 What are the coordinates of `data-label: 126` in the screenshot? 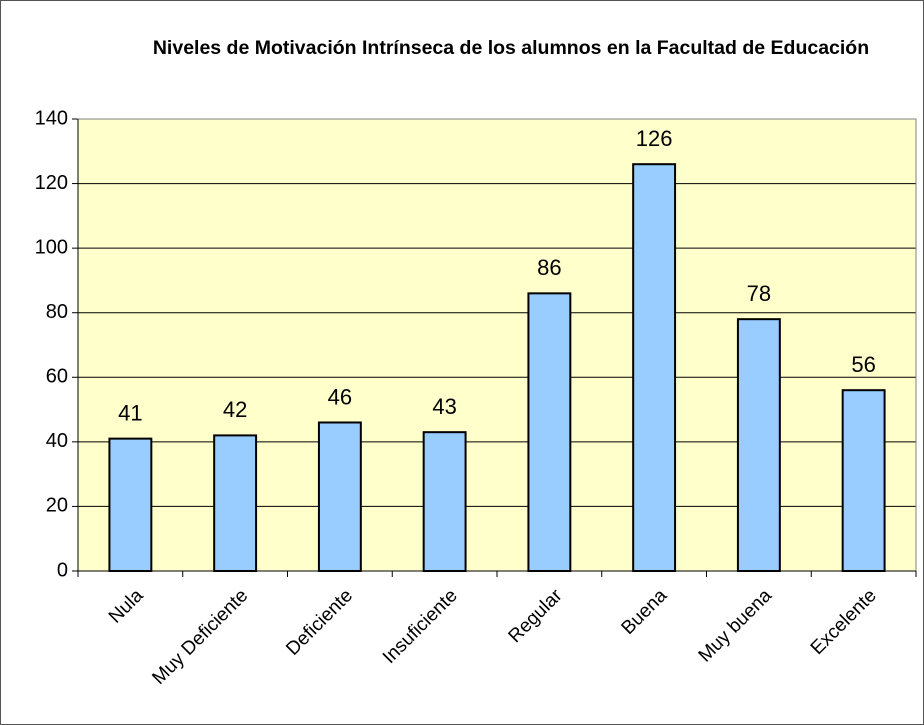 It's located at (654, 138).